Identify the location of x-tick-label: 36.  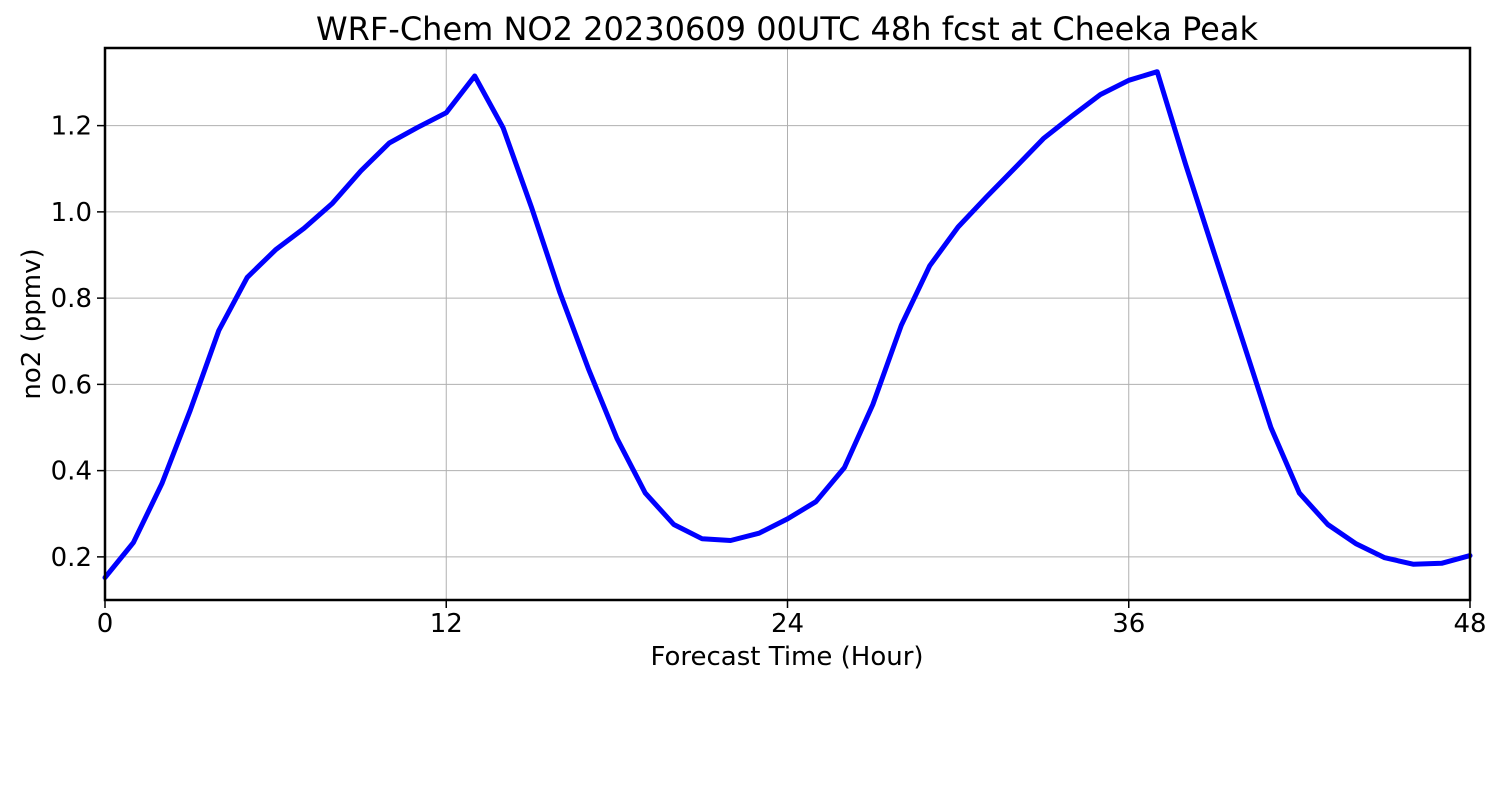
(1128, 624).